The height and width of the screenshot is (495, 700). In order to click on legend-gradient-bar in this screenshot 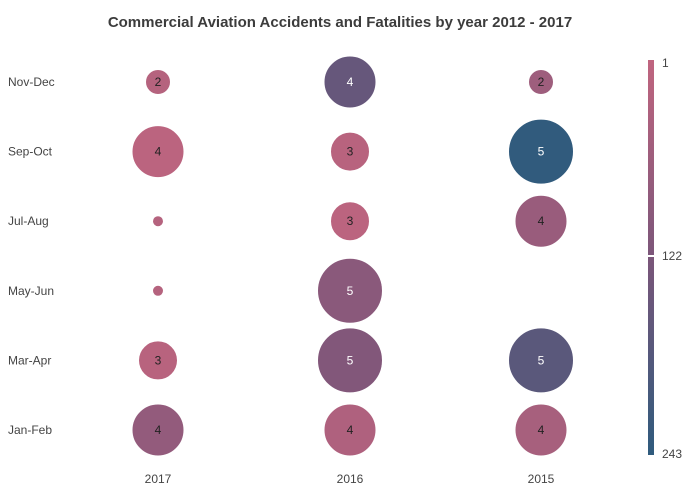, I will do `click(651, 257)`.